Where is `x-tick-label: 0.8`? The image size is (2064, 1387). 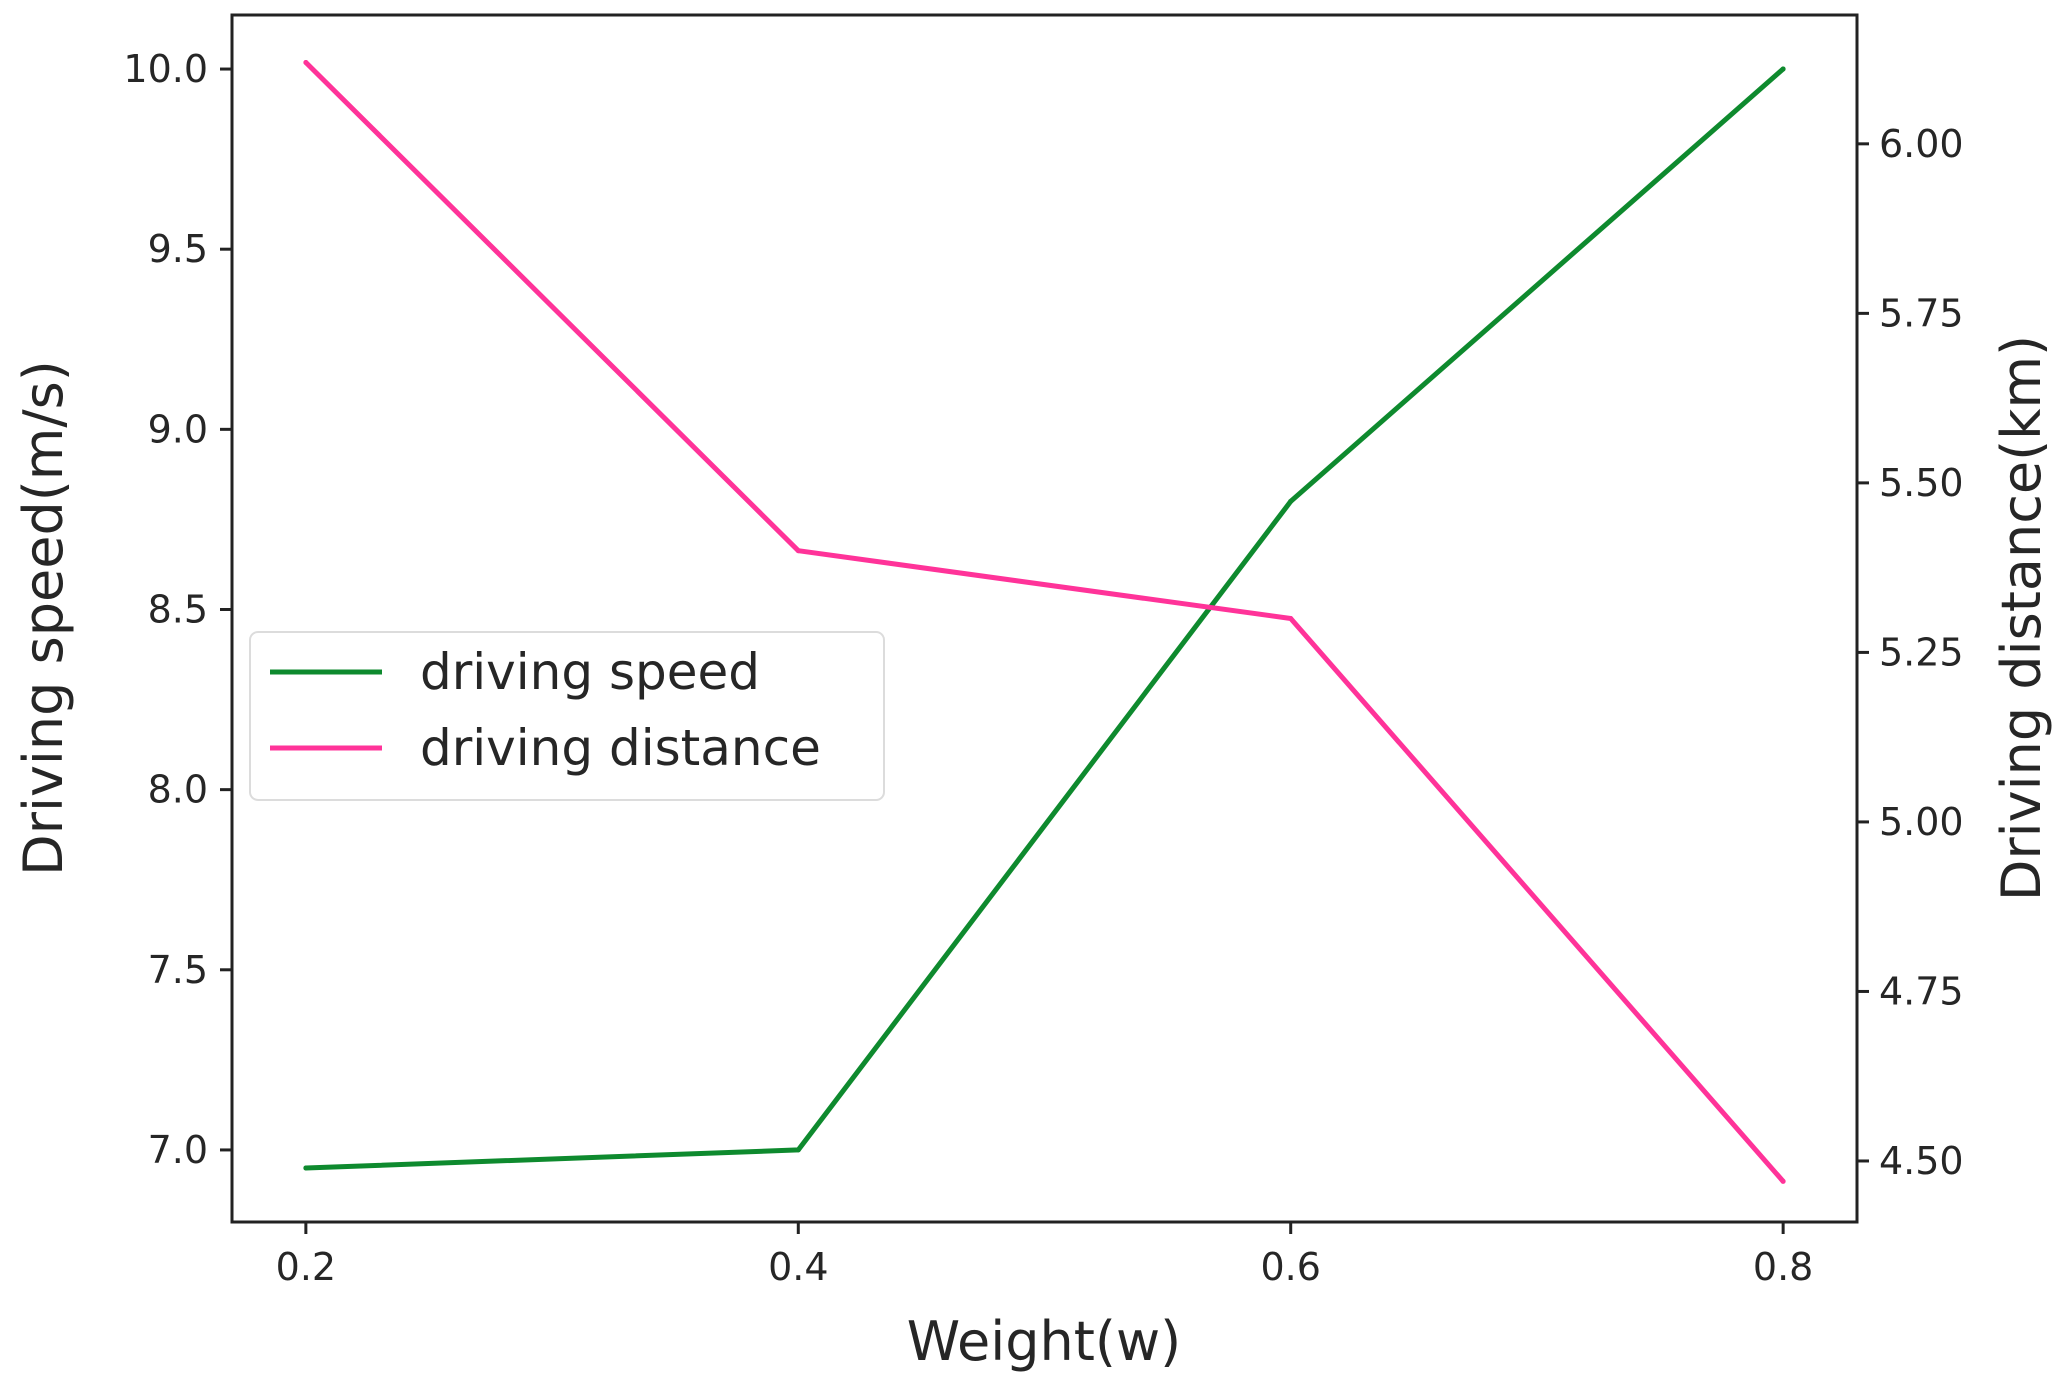
x-tick-label: 0.8 is located at coordinates (1783, 1267).